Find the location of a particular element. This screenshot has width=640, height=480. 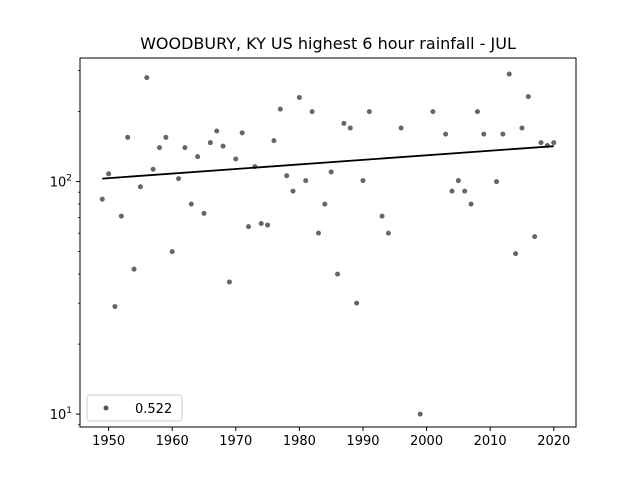

trend-line-group is located at coordinates (328, 162).